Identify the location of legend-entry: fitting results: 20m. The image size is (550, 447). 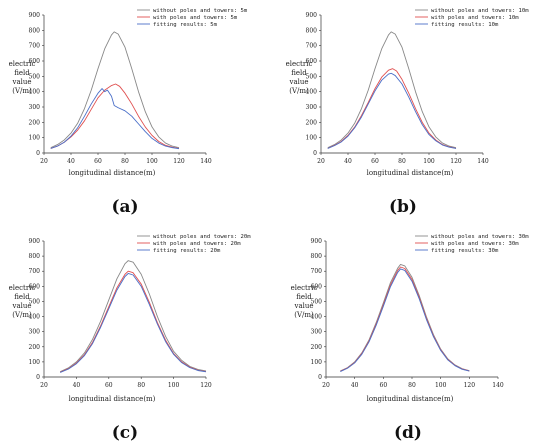
(187, 251).